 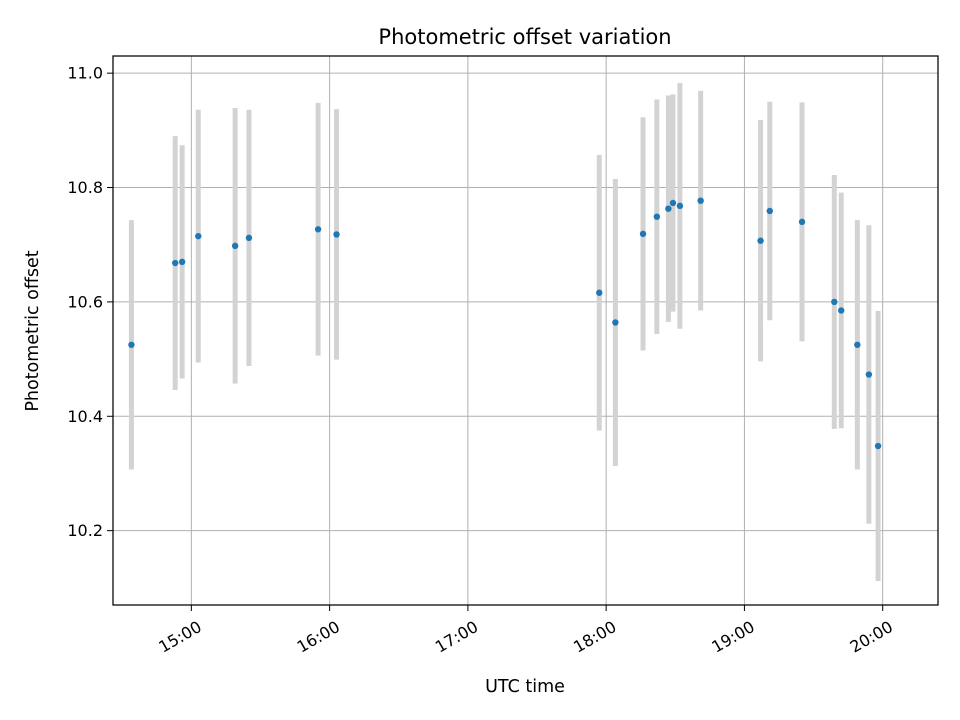 What do you see at coordinates (525, 687) in the screenshot?
I see `x-axis-label: UTC time` at bounding box center [525, 687].